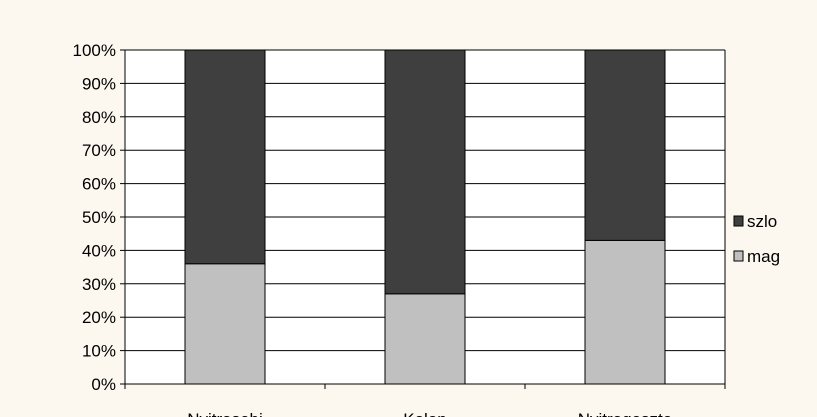 The height and width of the screenshot is (417, 817). What do you see at coordinates (99, 351) in the screenshot?
I see `y-tick-label: 10%` at bounding box center [99, 351].